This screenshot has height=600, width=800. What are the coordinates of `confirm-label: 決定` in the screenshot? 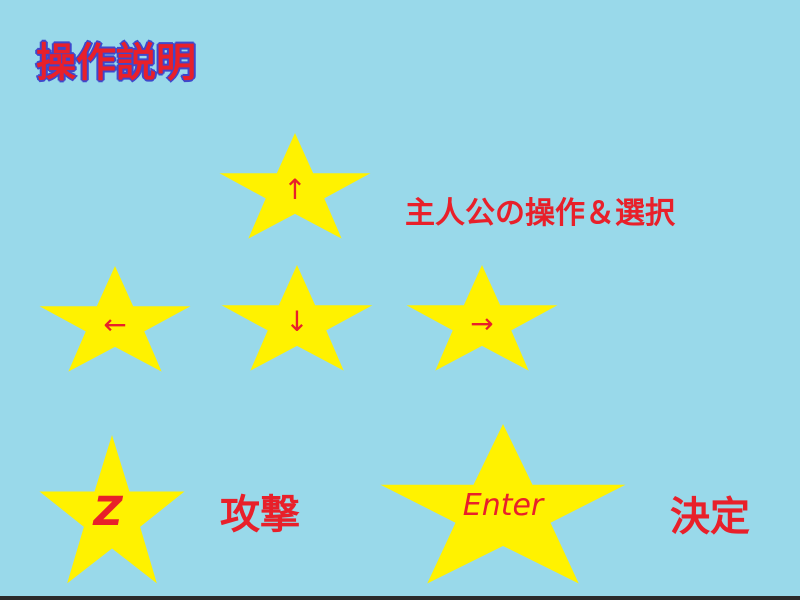 It's located at (710, 517).